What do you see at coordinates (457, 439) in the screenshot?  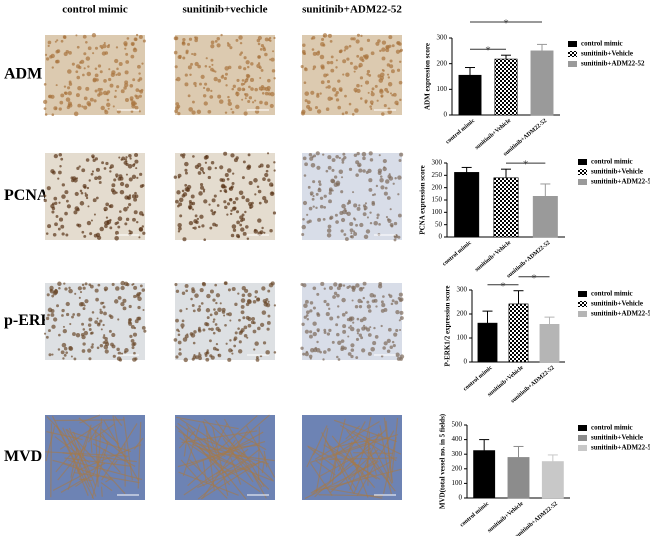 I see `y-tick-label: 400` at bounding box center [457, 439].